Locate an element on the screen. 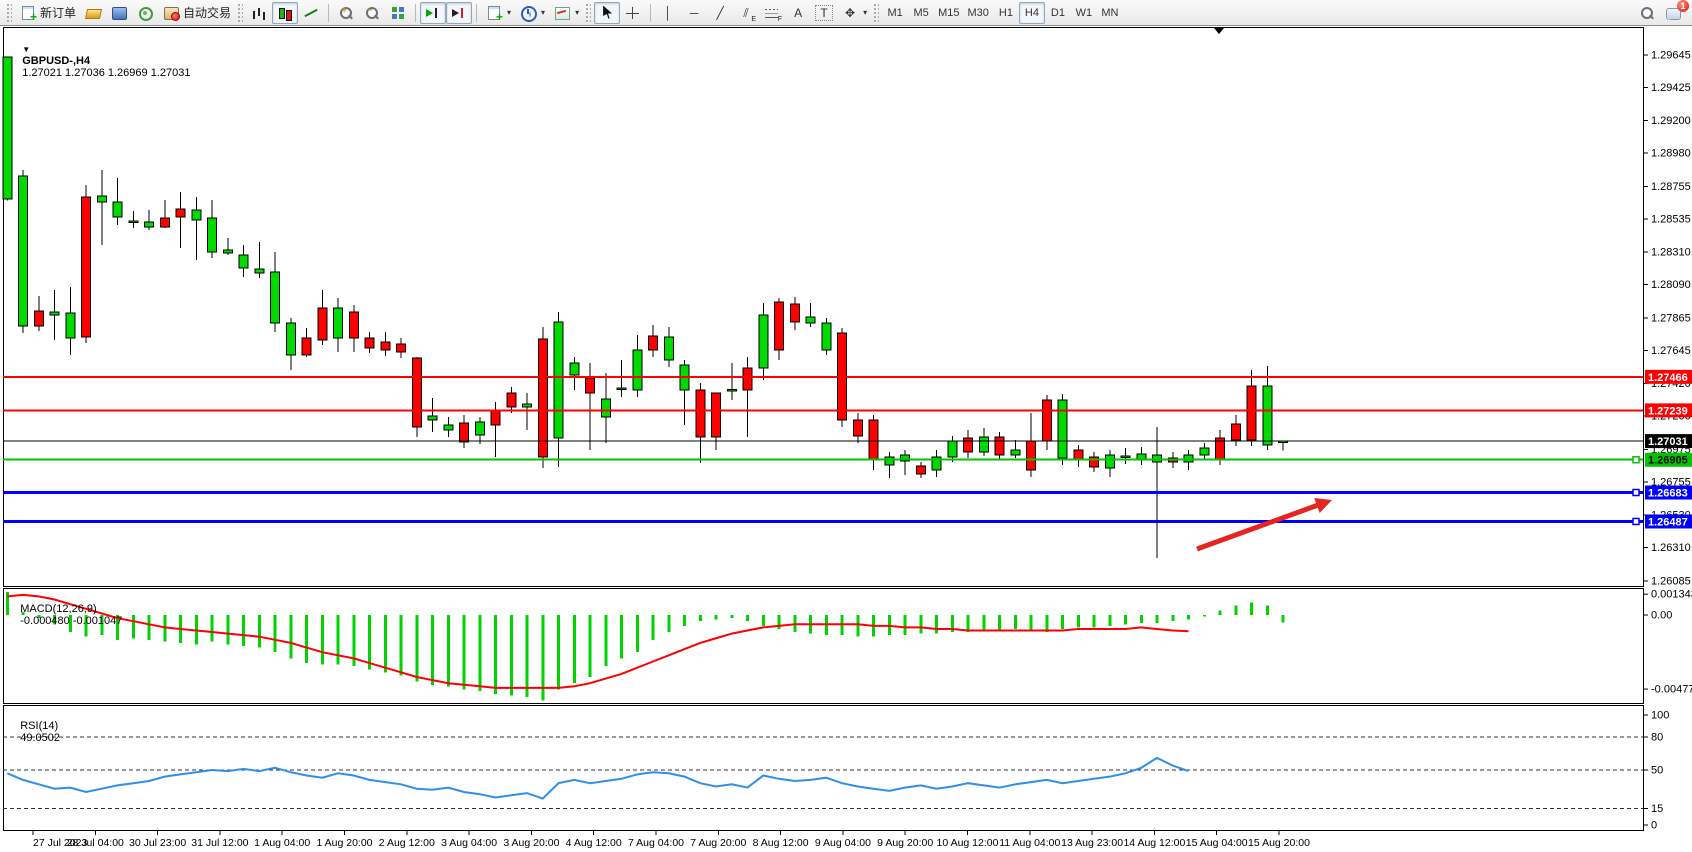 The width and height of the screenshot is (1692, 852). price-tick-label: 1.26755 is located at coordinates (1671, 482).